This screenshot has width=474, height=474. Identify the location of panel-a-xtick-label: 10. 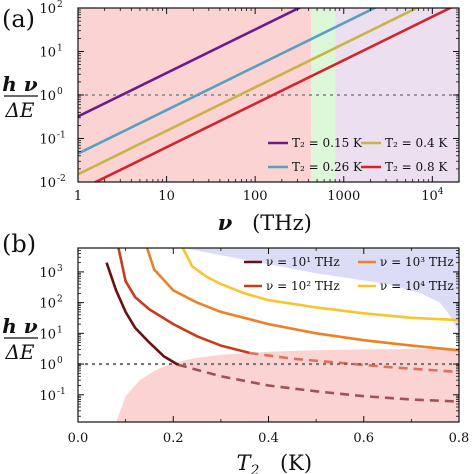
(166, 196).